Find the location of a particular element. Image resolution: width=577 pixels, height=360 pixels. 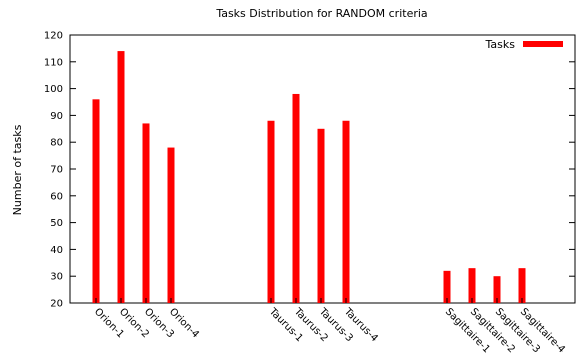

y-tick-label: 90 is located at coordinates (56, 116).